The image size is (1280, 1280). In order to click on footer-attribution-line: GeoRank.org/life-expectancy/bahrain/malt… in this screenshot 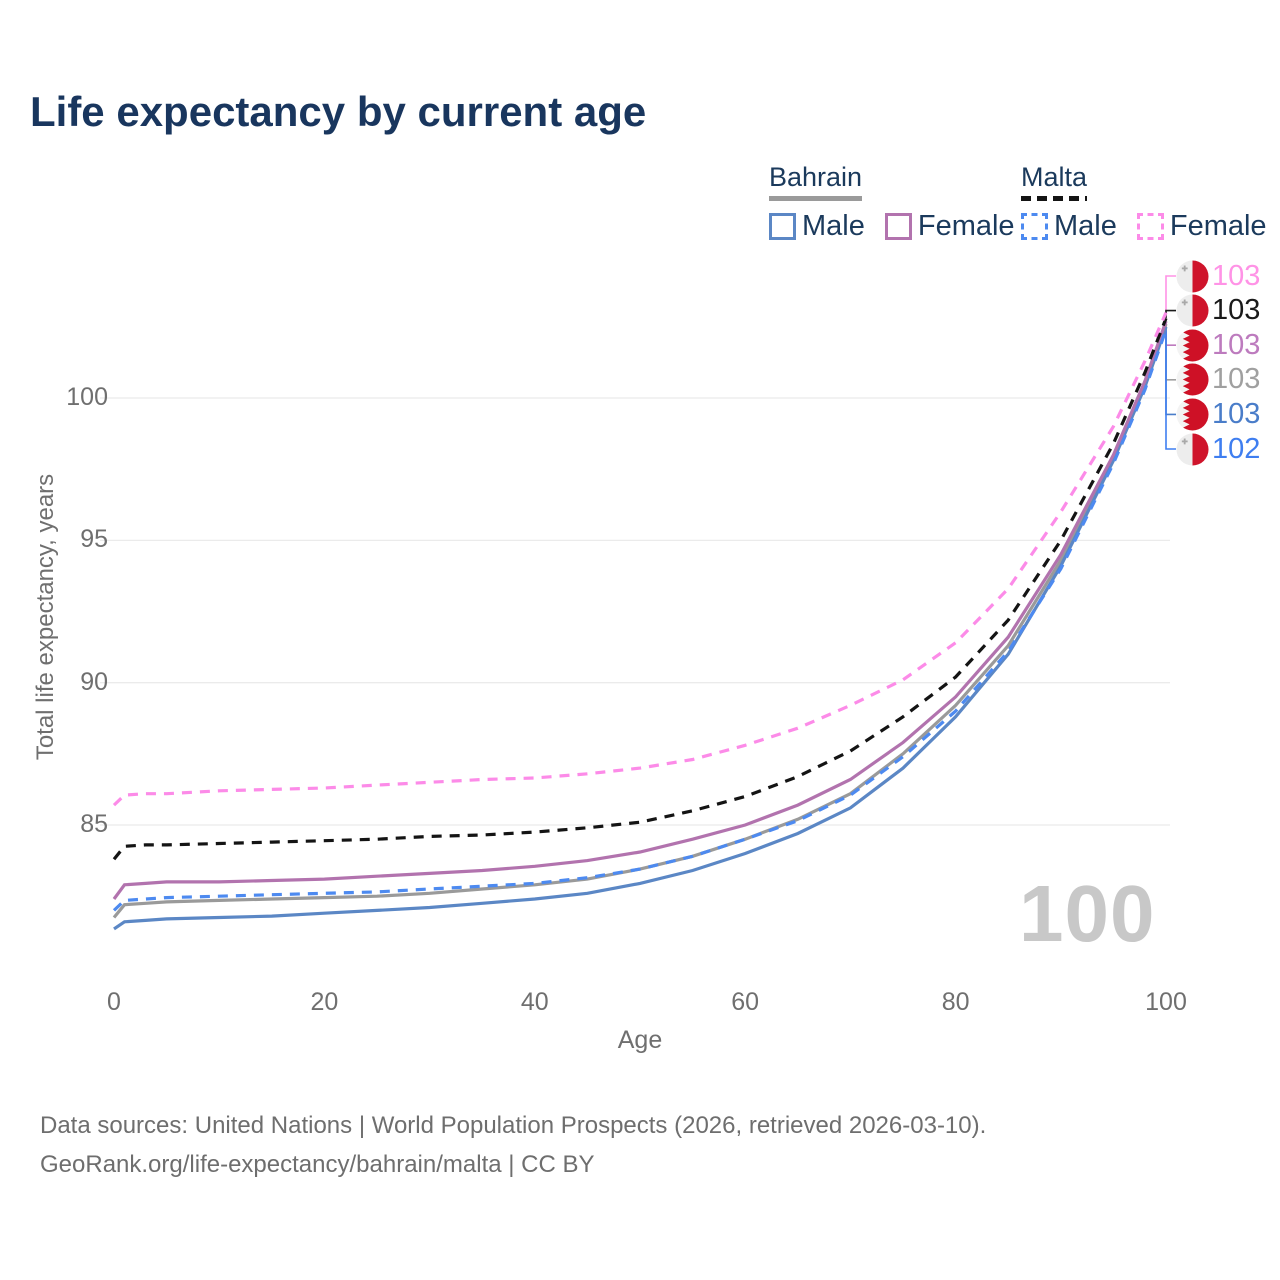, I will do `click(317, 1164)`.